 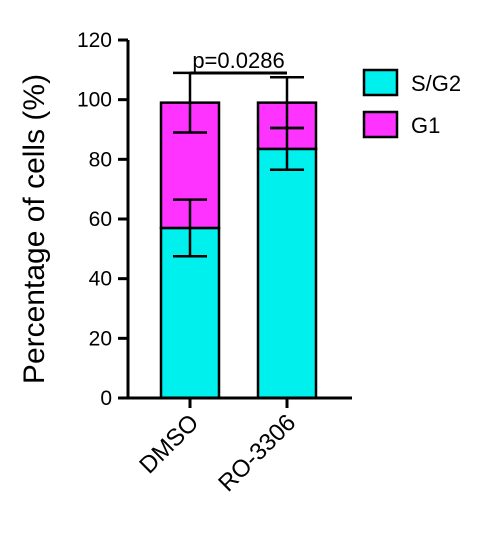 What do you see at coordinates (380, 124) in the screenshot?
I see `legend-swatch-g1` at bounding box center [380, 124].